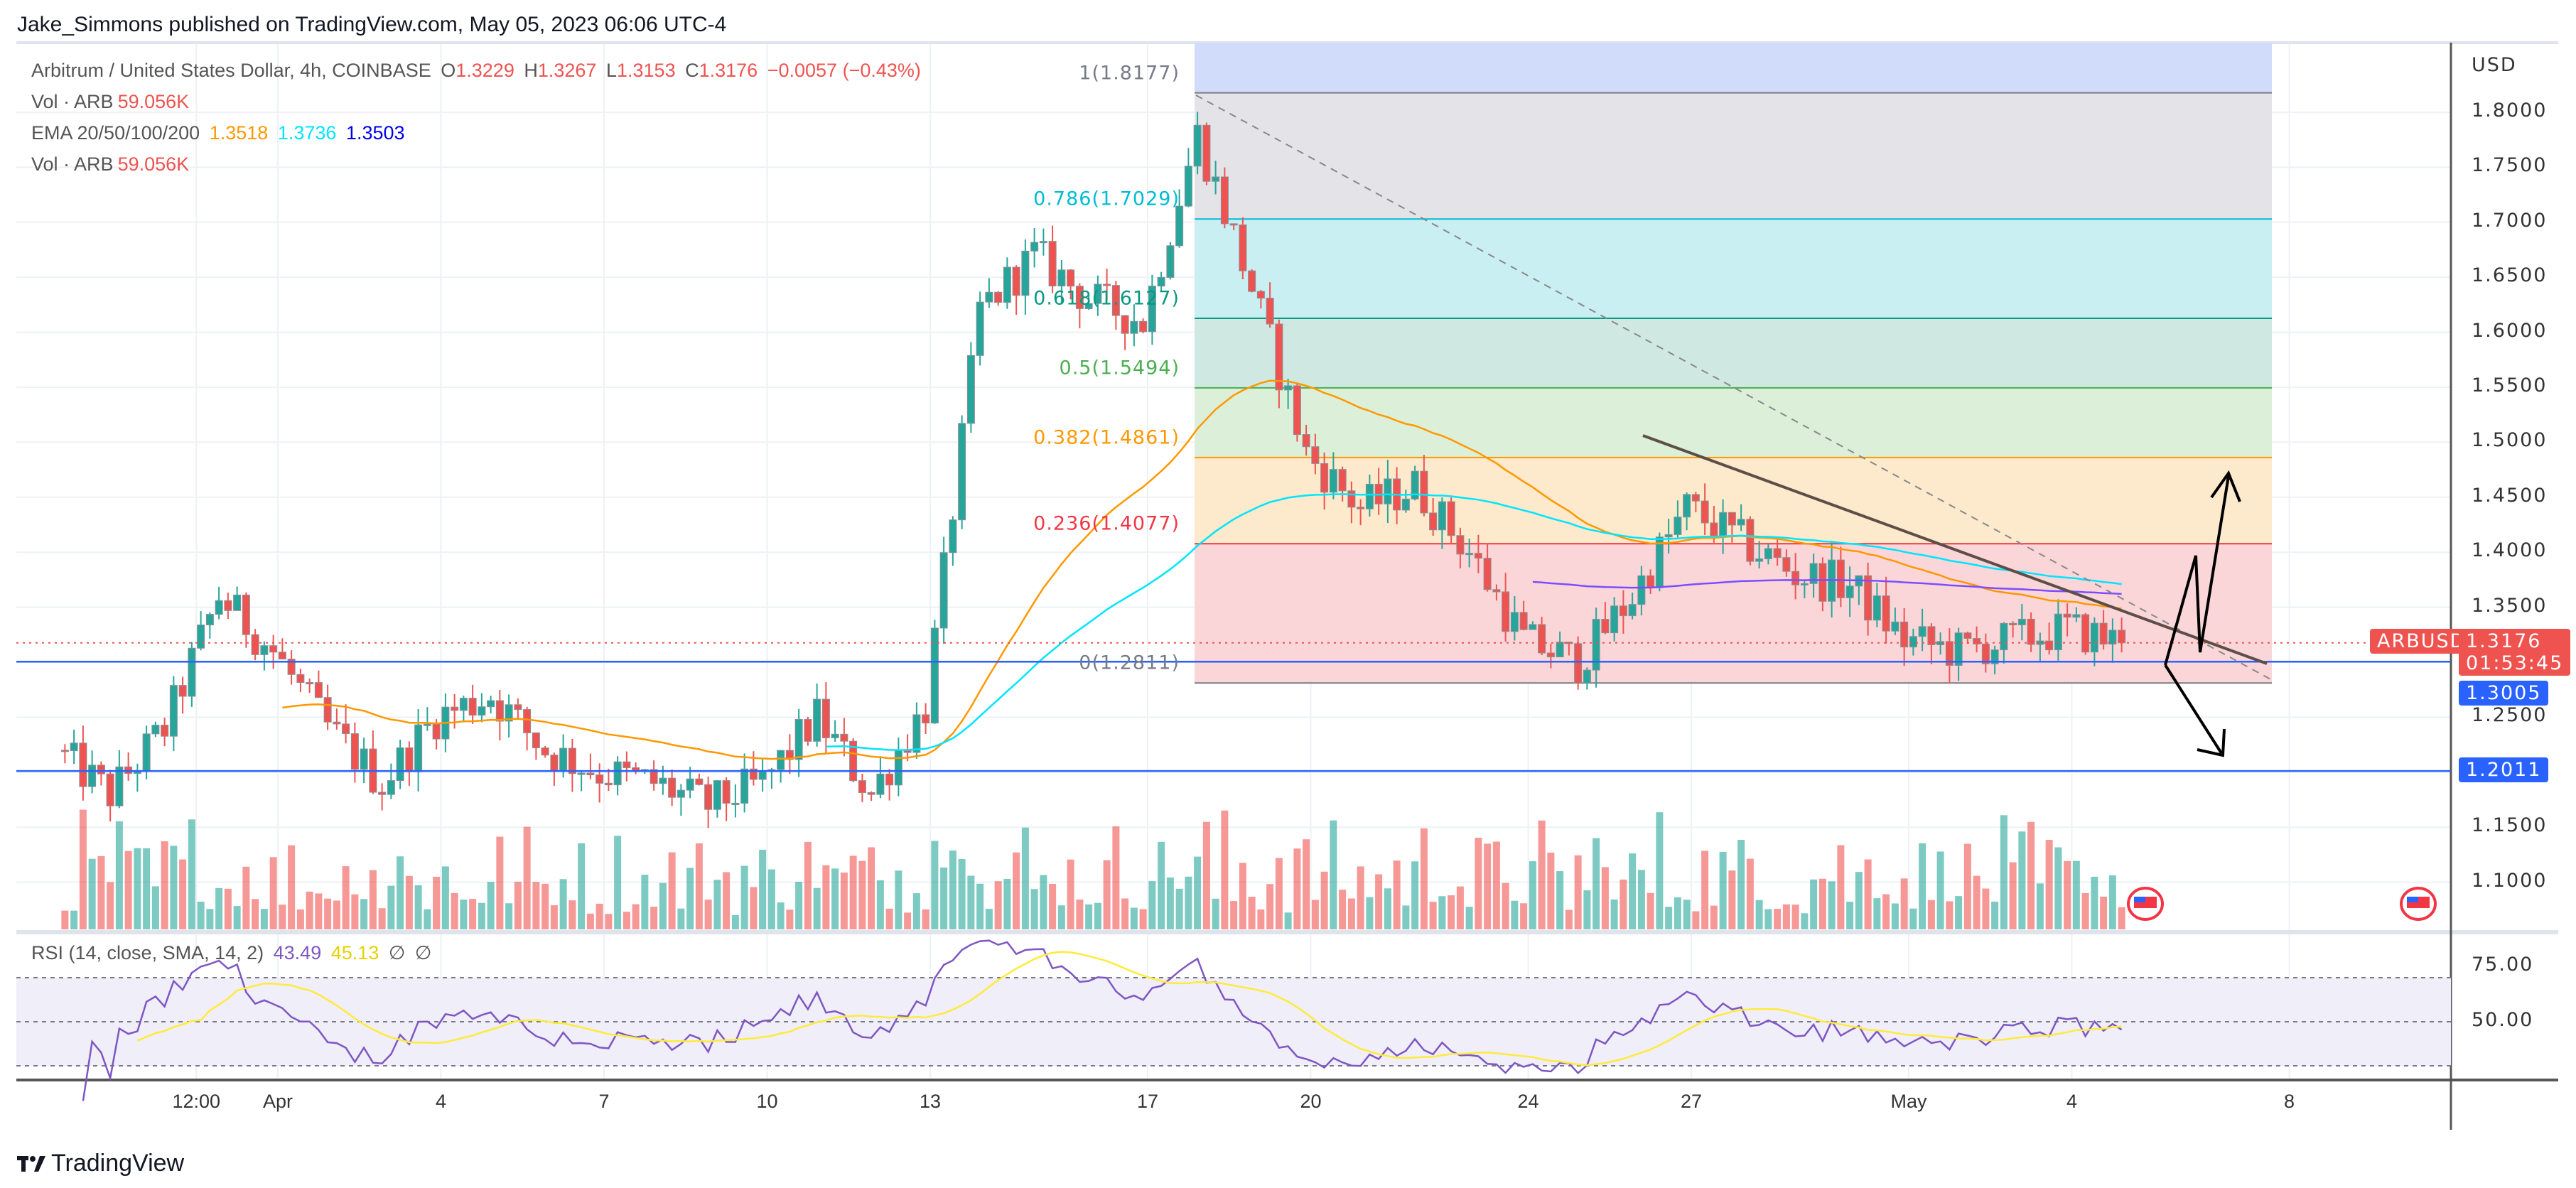  I want to click on fib-label: 0(1.2811), so click(1129, 663).